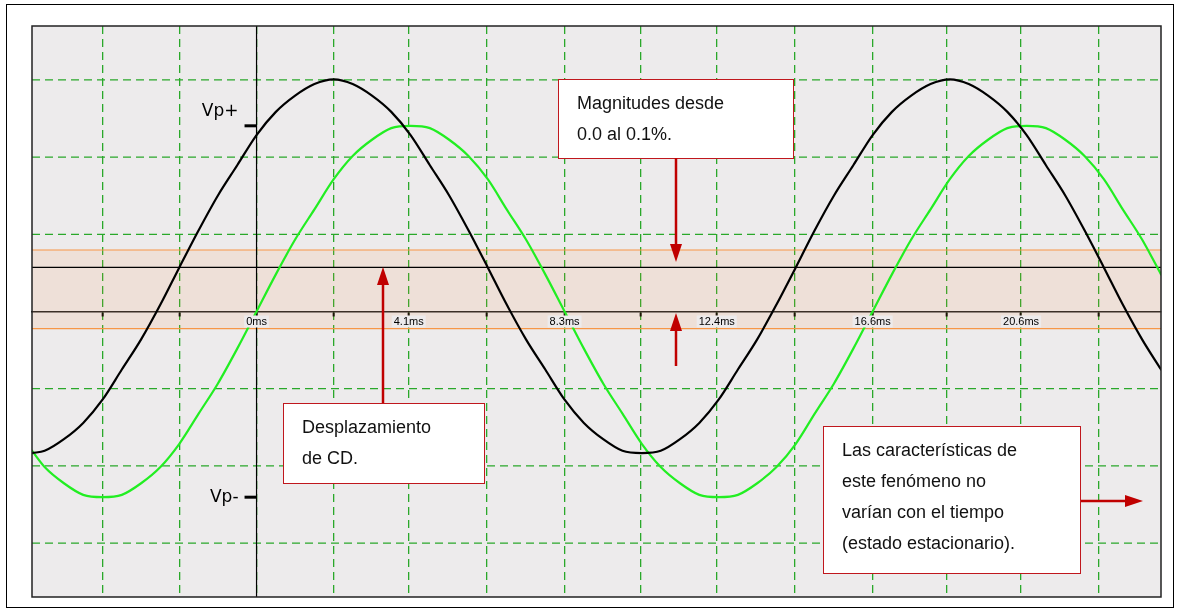 The width and height of the screenshot is (1181, 615). I want to click on x-tick-label: 4.1ms, so click(409, 321).